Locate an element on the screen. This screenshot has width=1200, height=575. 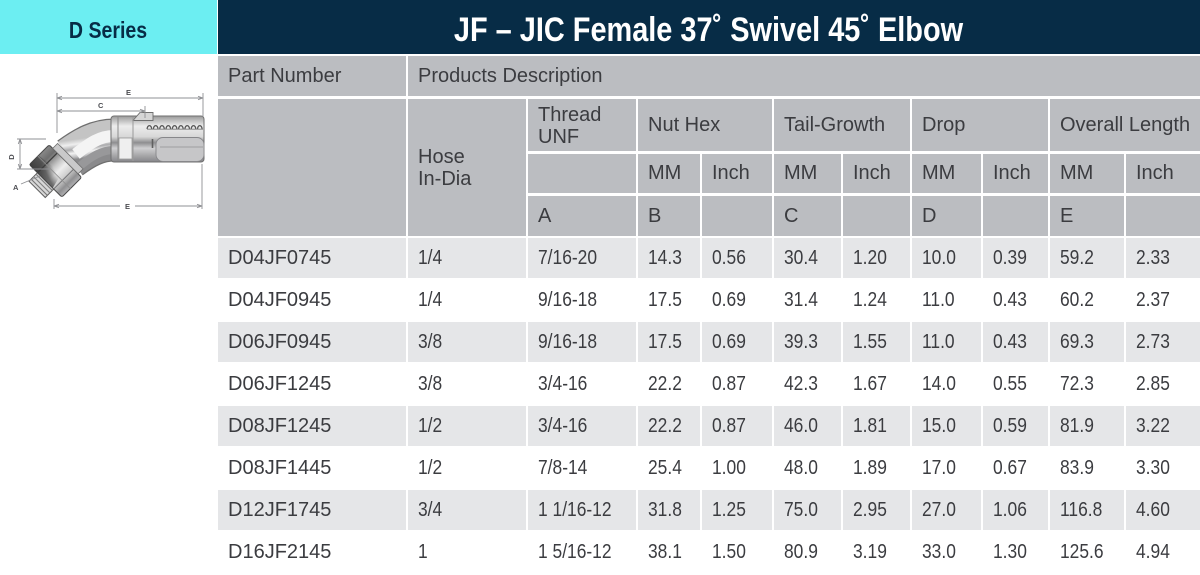
svg-text: D is located at coordinates (11, 157).